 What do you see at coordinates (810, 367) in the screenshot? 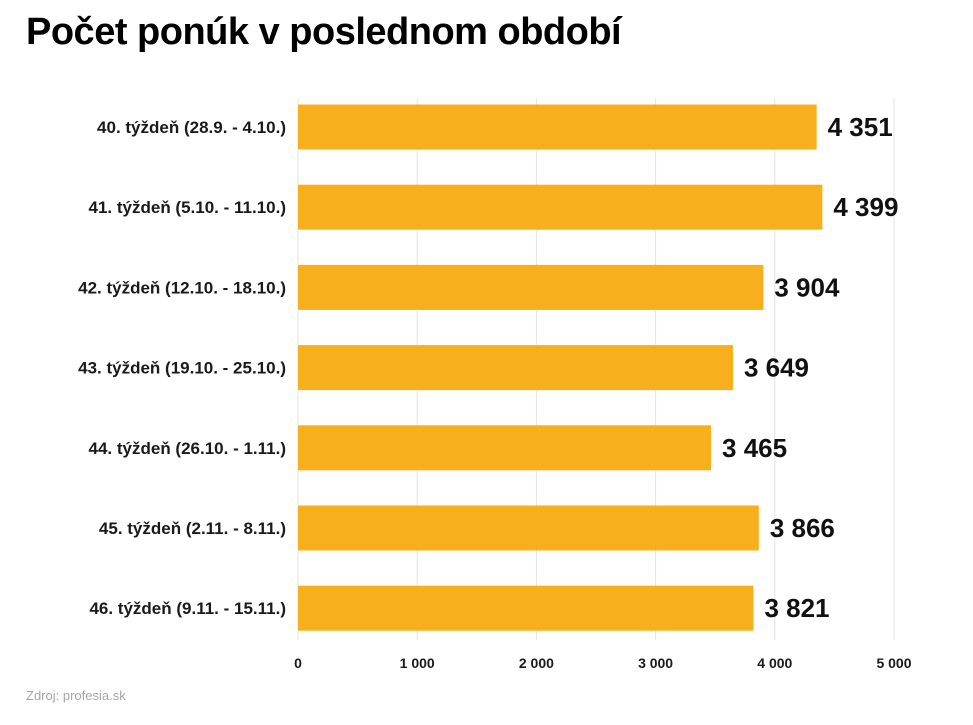
I see `value-labels: 4 351 4 399 3 904 3 649 3 465 3 866 3 821` at bounding box center [810, 367].